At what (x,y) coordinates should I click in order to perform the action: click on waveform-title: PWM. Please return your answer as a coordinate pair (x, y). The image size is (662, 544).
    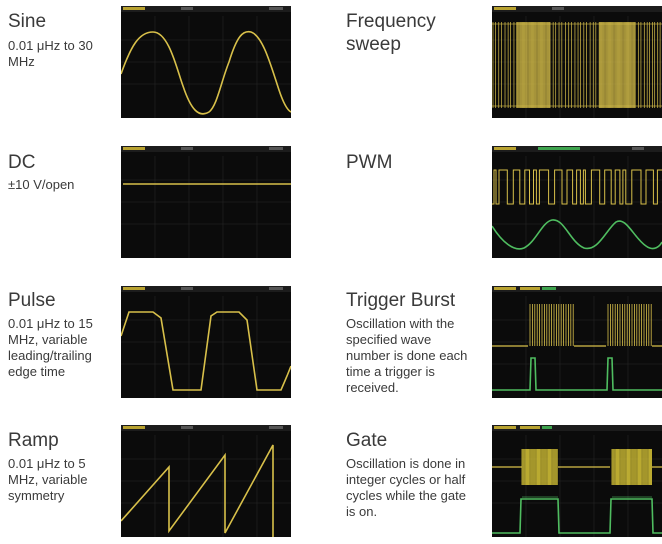
    Looking at the image, I should click on (369, 162).